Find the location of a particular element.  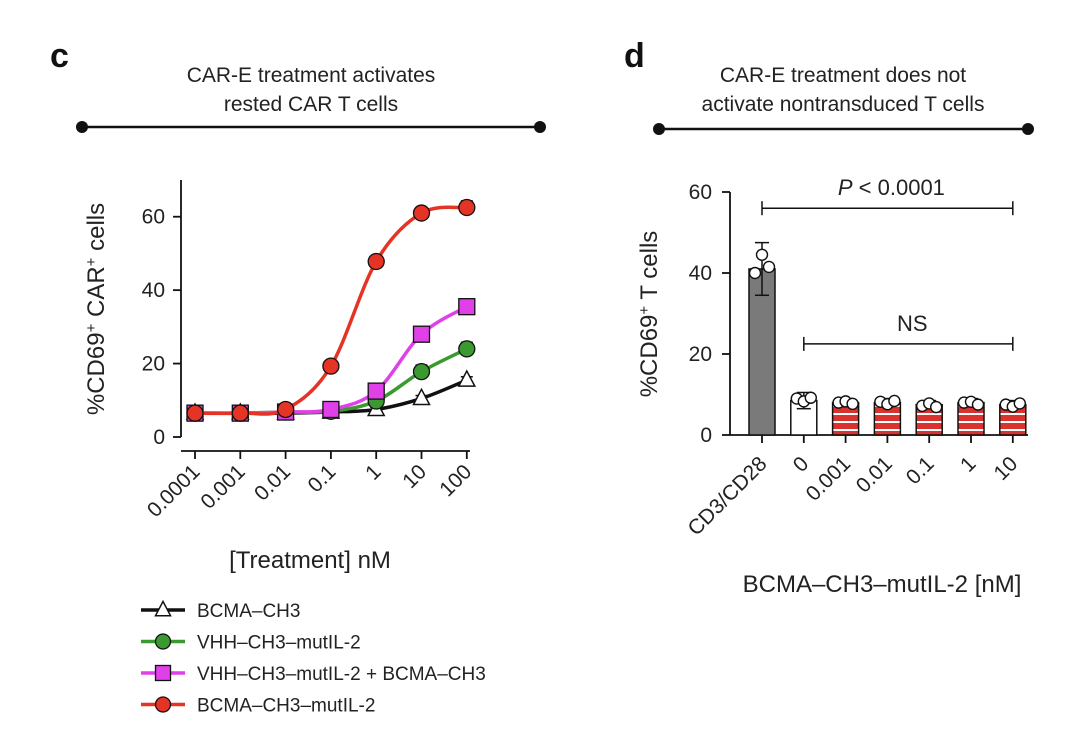

c-x-tick-label: 1 is located at coordinates (373, 472).